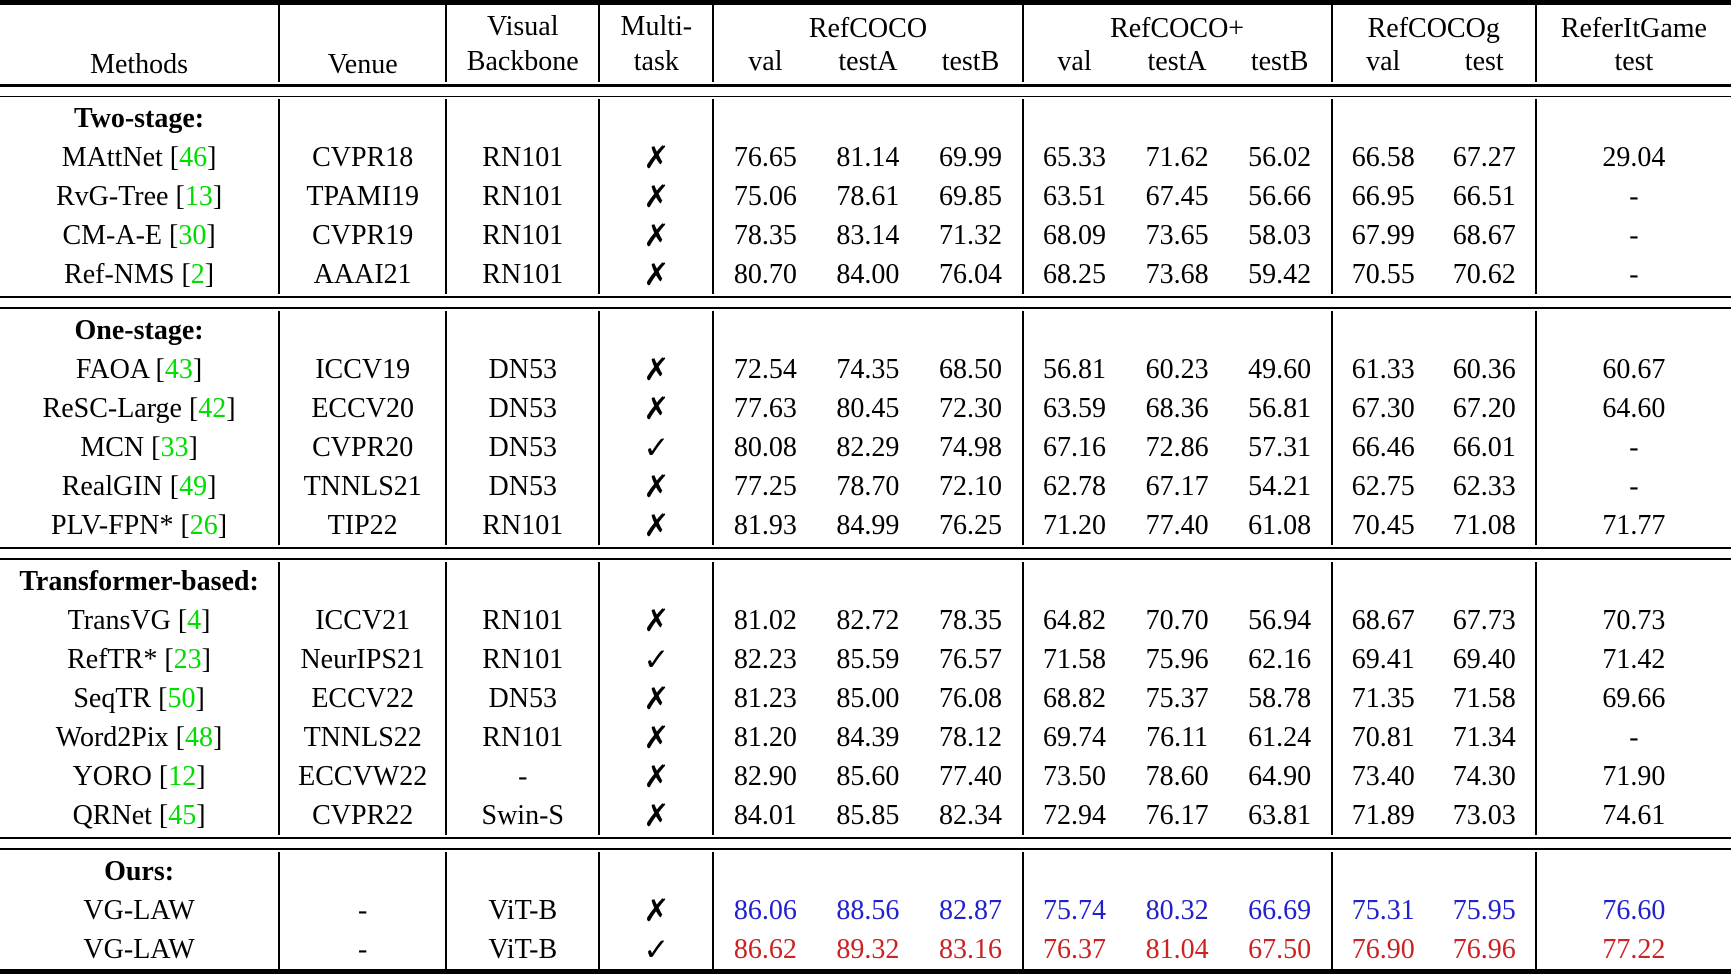 This screenshot has height=974, width=1731. What do you see at coordinates (522, 776) in the screenshot?
I see `backbone-cell: -` at bounding box center [522, 776].